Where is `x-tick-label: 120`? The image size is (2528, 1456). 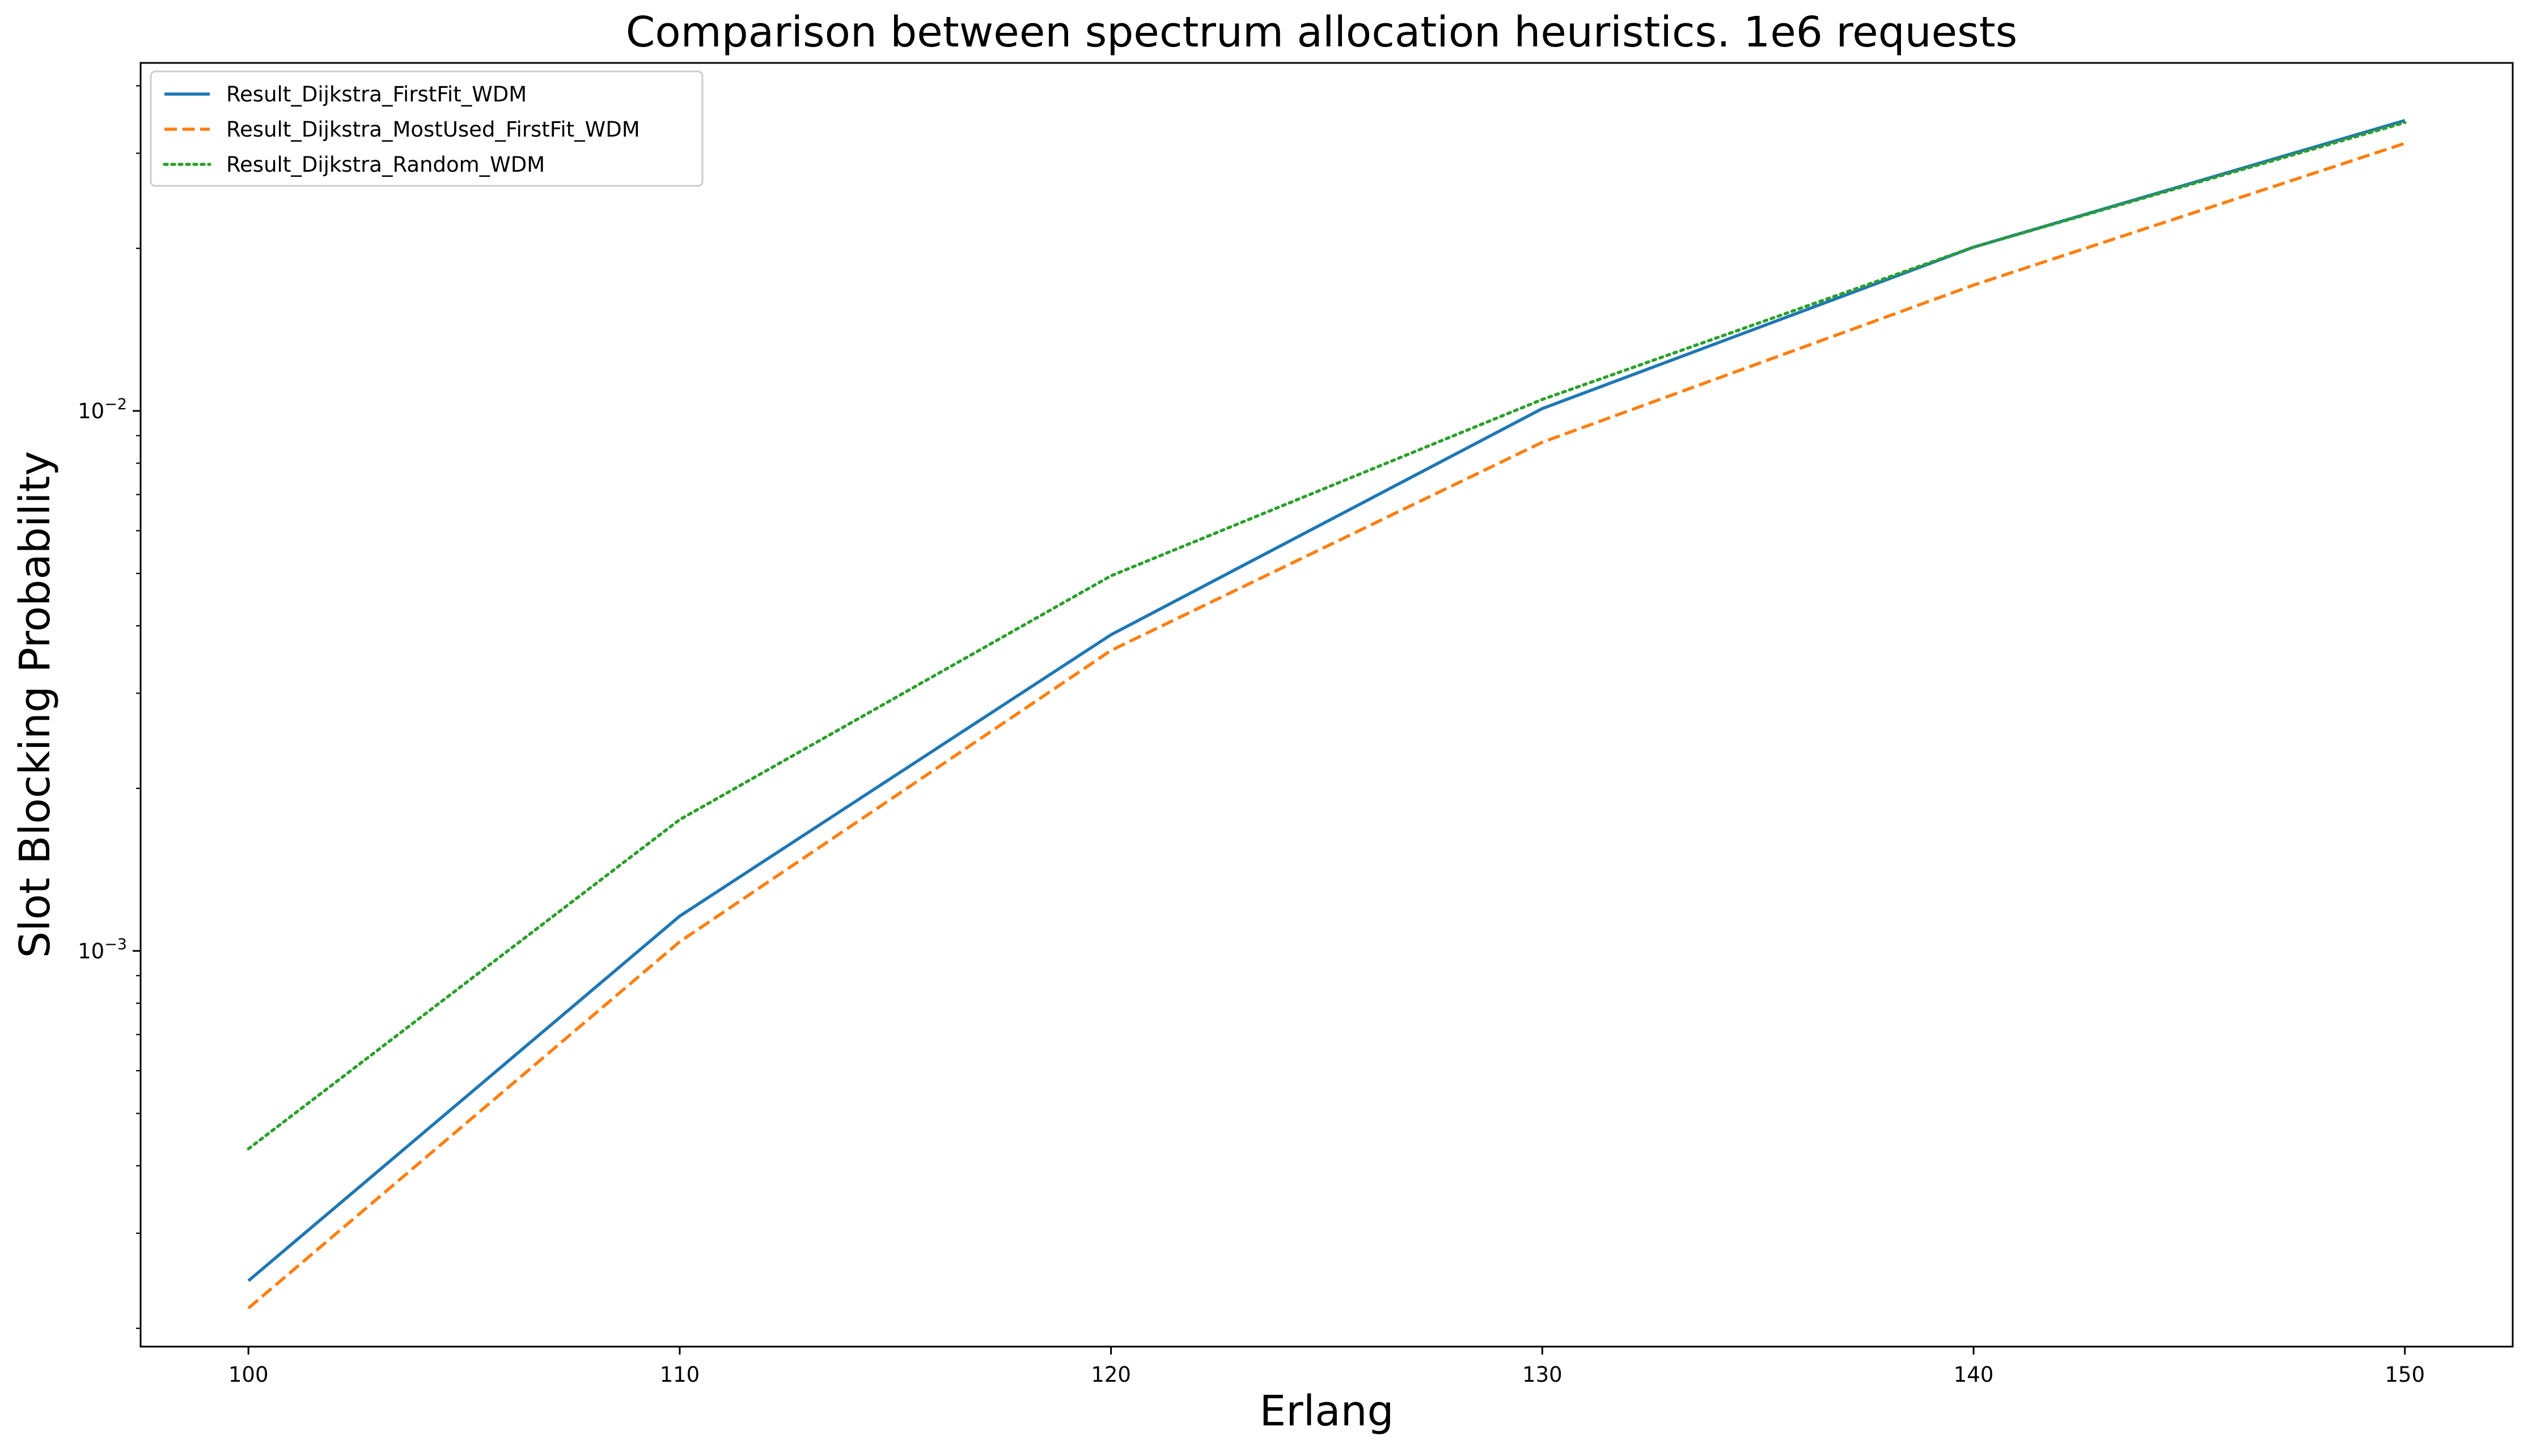
x-tick-label: 120 is located at coordinates (1111, 1374).